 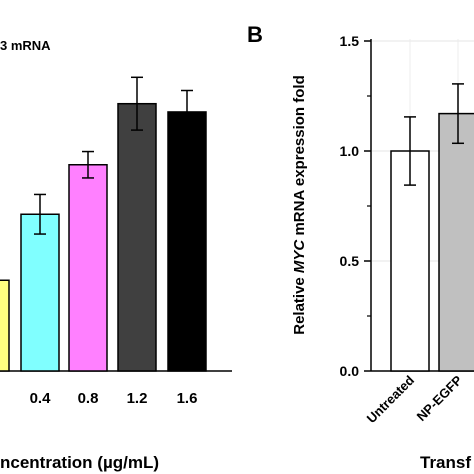 What do you see at coordinates (440, 398) in the screenshot?
I see `panel-b-x-tick-label-1: NP-EGFP` at bounding box center [440, 398].